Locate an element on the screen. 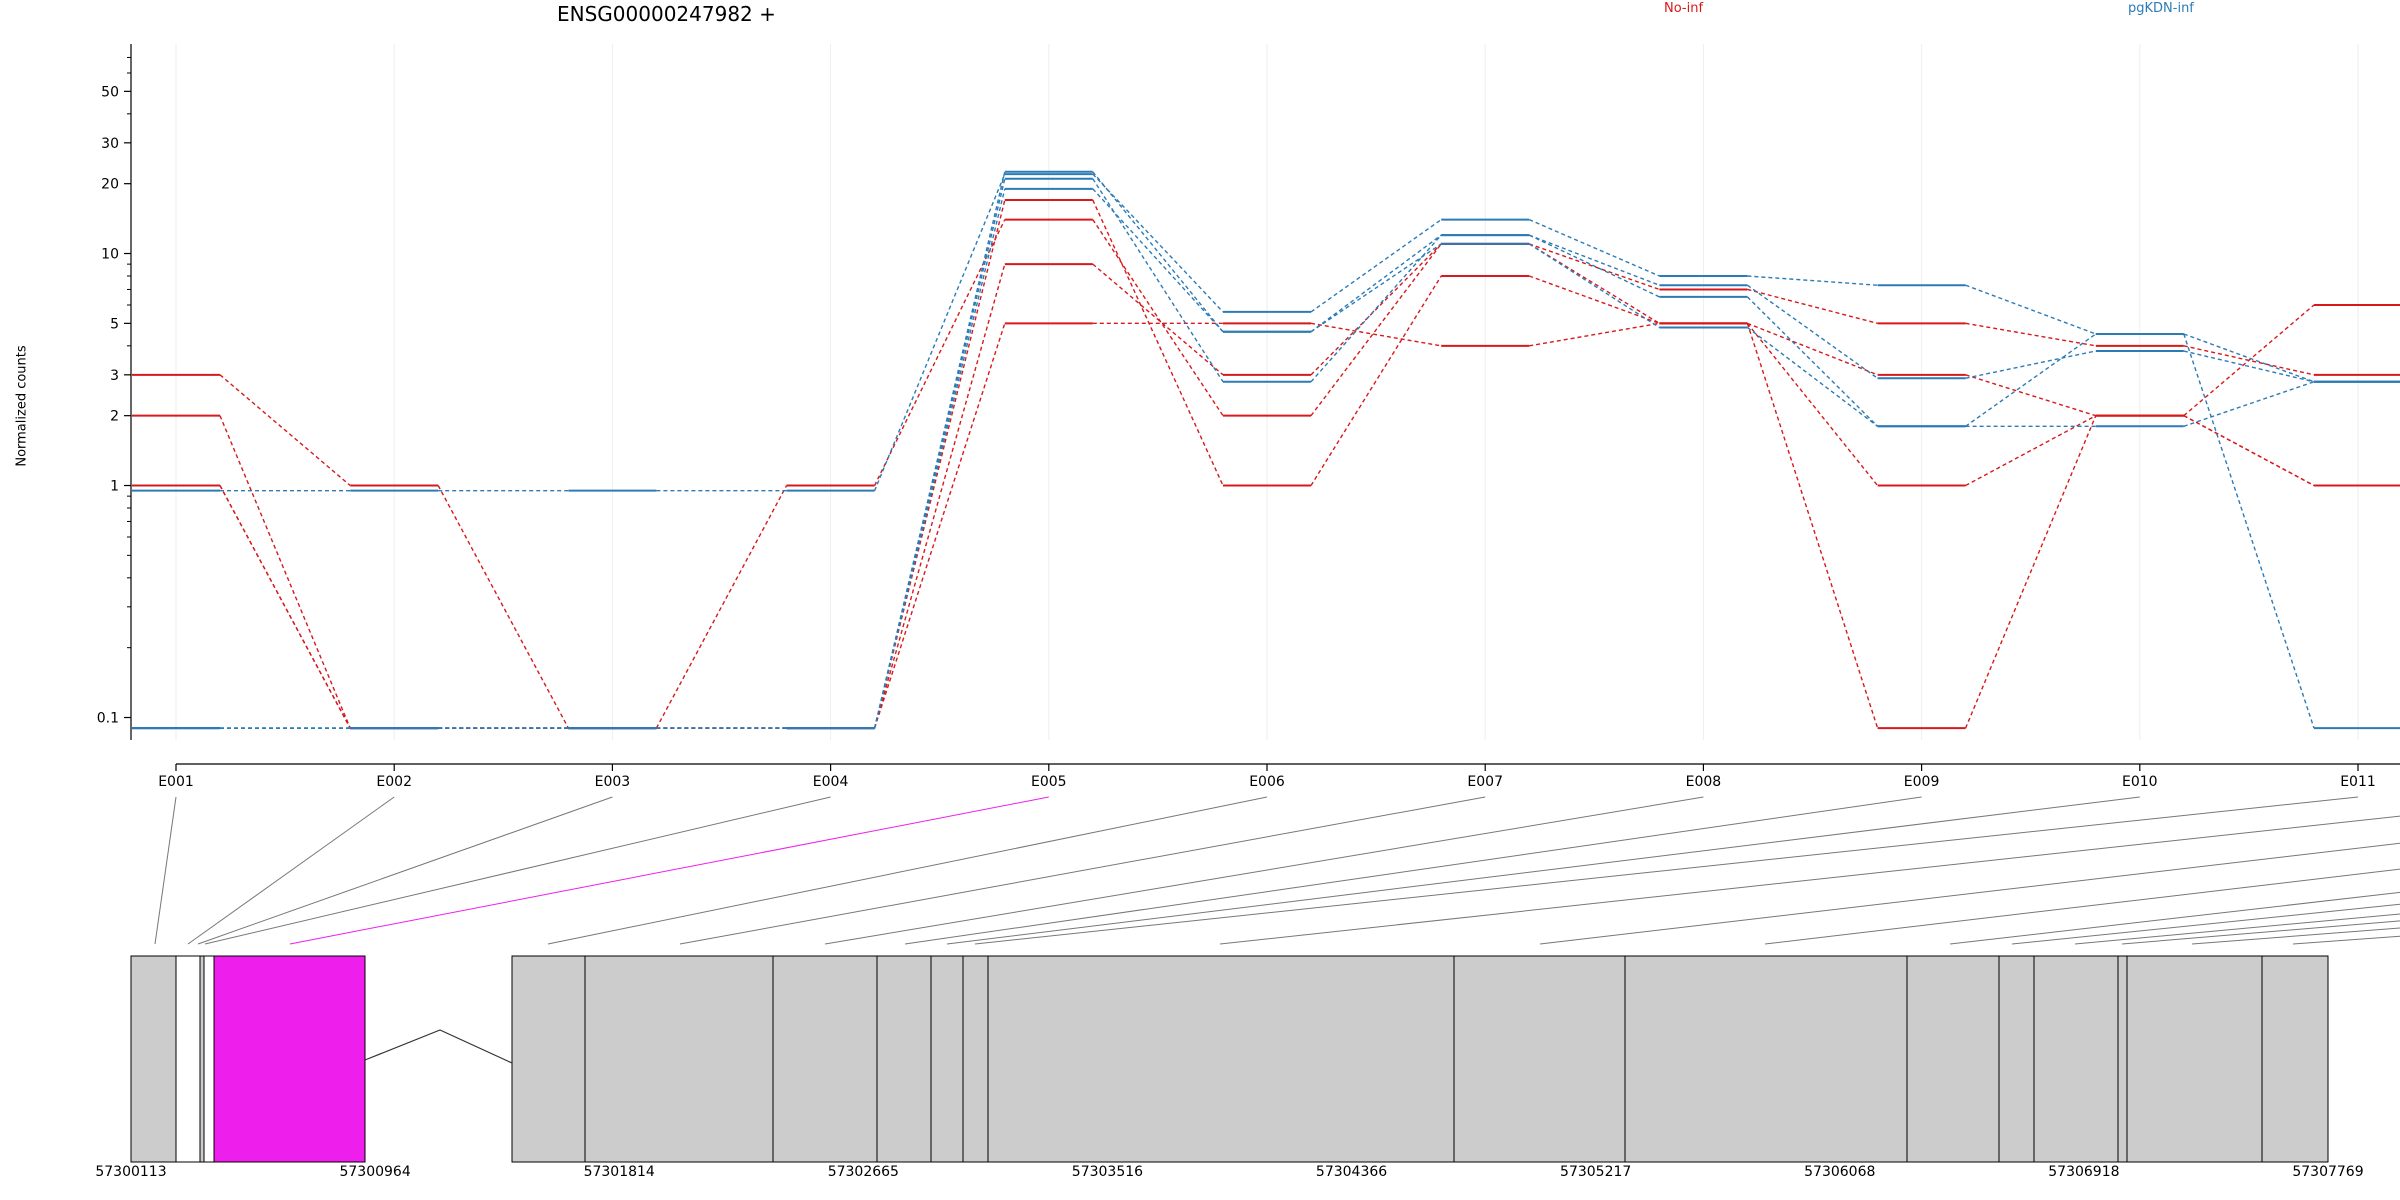  coordinate-label: 57306068 is located at coordinates (1839, 1172).